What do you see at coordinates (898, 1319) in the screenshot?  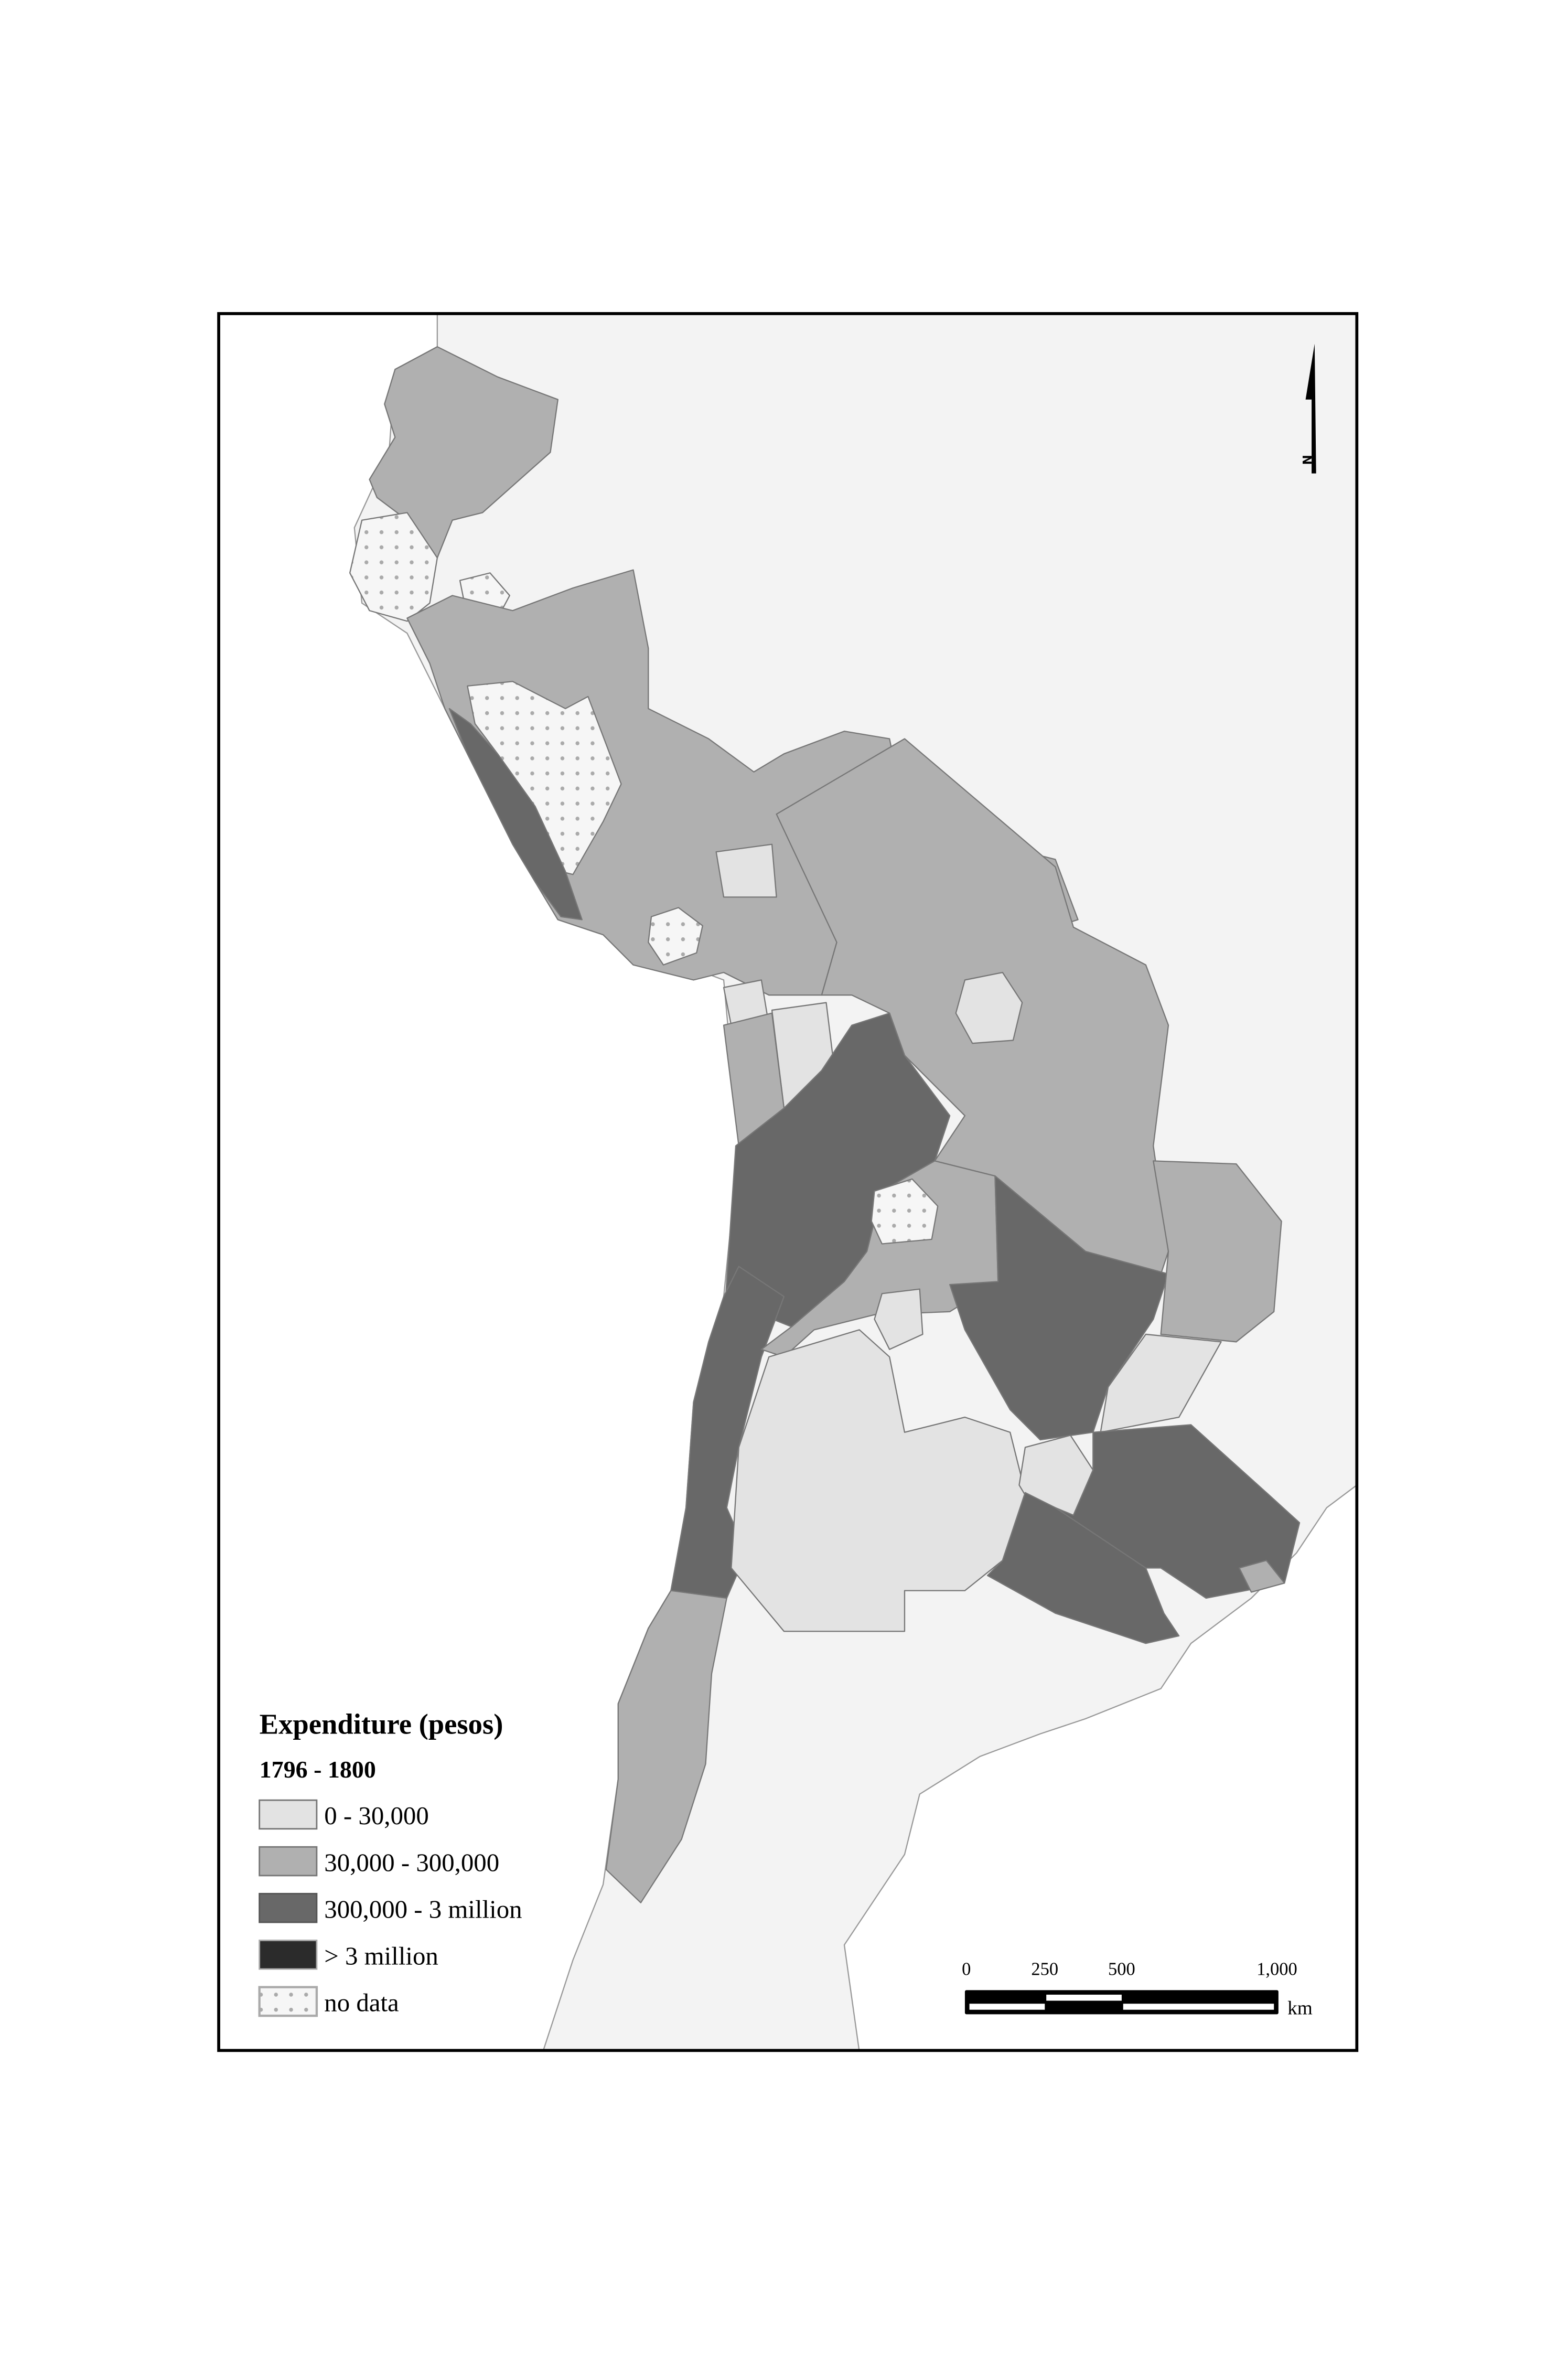 I see `region-light-small` at bounding box center [898, 1319].